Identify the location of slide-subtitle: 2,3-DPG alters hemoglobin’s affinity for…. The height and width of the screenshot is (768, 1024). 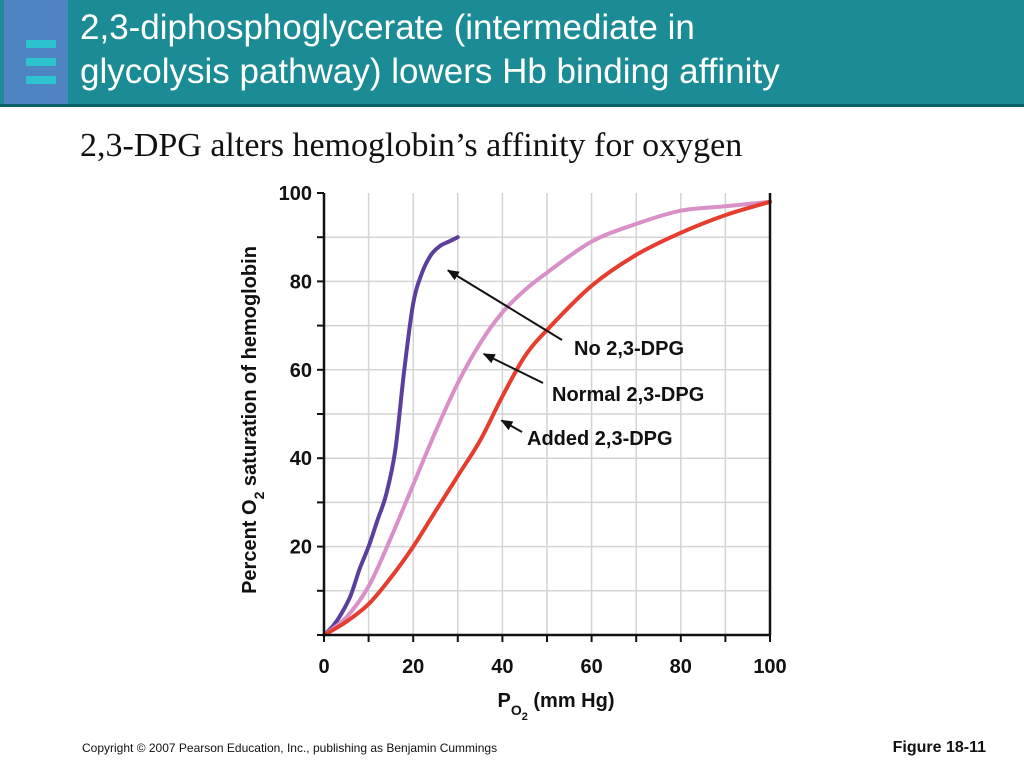
(411, 145).